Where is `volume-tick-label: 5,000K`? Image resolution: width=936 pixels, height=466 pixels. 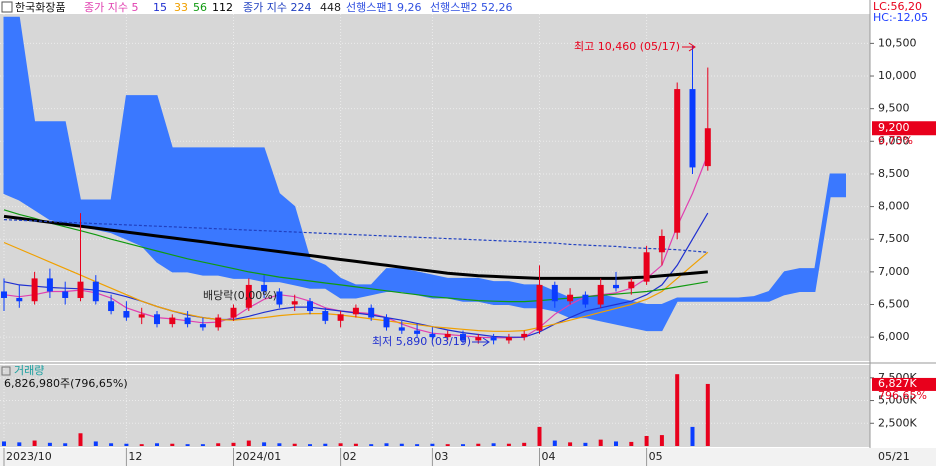 volume-tick-label: 5,000K is located at coordinates (897, 400).